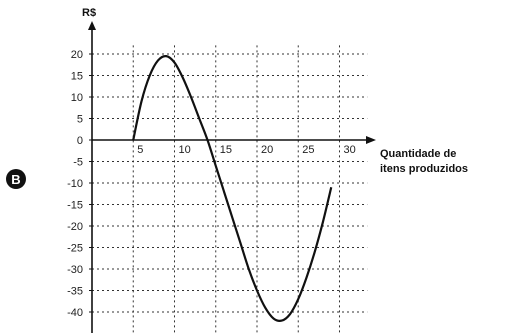 This screenshot has width=509, height=333. Describe the element at coordinates (371, 140) in the screenshot. I see `x-axis-arrow` at that location.